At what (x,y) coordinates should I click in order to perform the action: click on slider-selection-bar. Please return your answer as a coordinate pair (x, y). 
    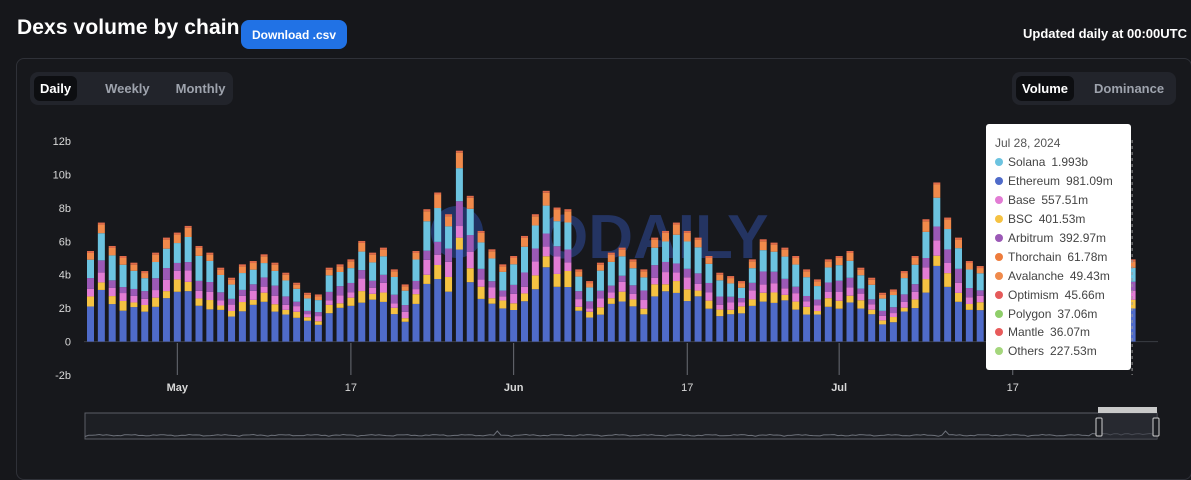
    Looking at the image, I should click on (1127, 410).